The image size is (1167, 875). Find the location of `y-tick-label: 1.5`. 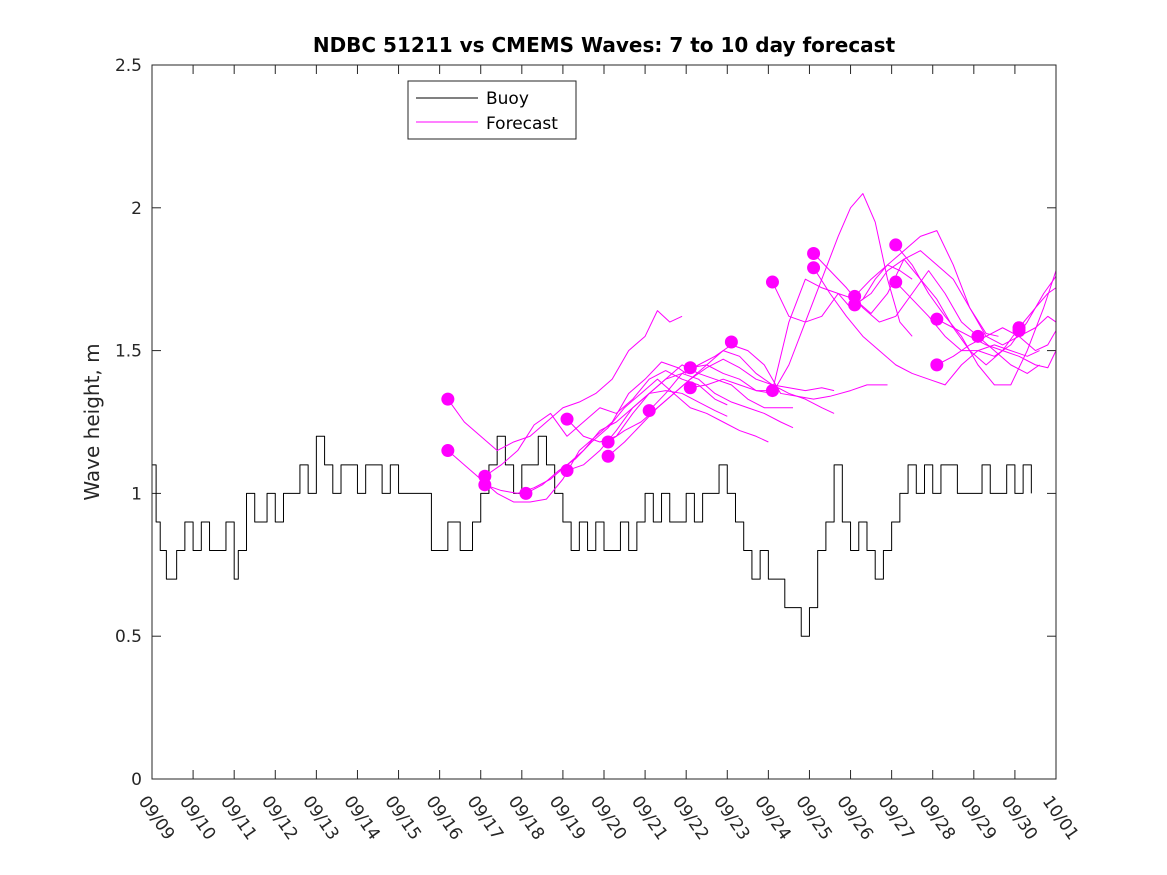

y-tick-label: 1.5 is located at coordinates (128, 352).